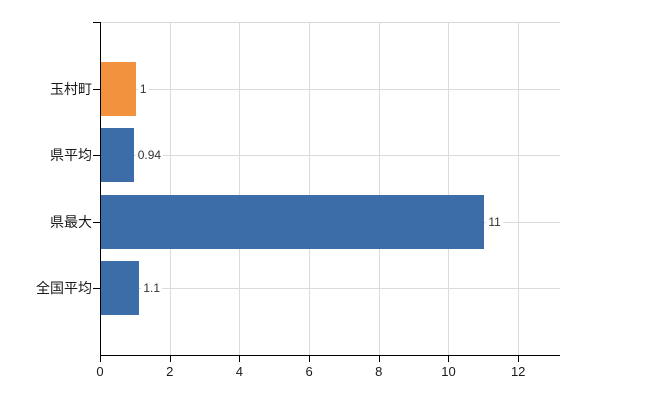  Describe the element at coordinates (100, 371) in the screenshot. I see `x-tick-label: 0` at that location.